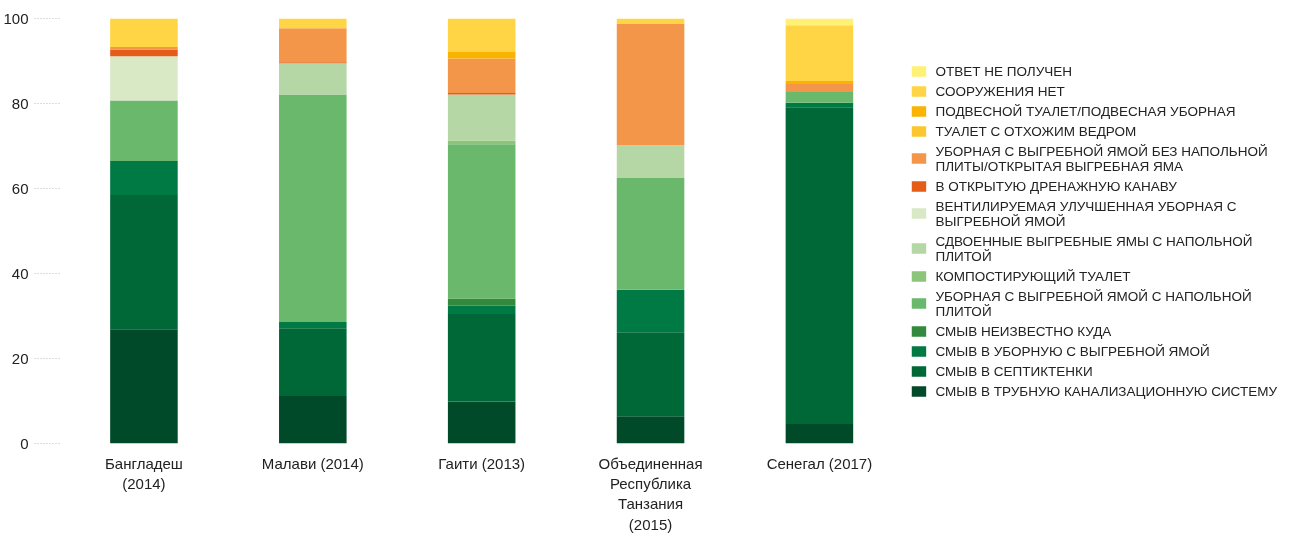 The image size is (1293, 538). What do you see at coordinates (1000, 90) in the screenshot?
I see `legend-label: СООРУЖЕНИЯ НЕТ` at bounding box center [1000, 90].